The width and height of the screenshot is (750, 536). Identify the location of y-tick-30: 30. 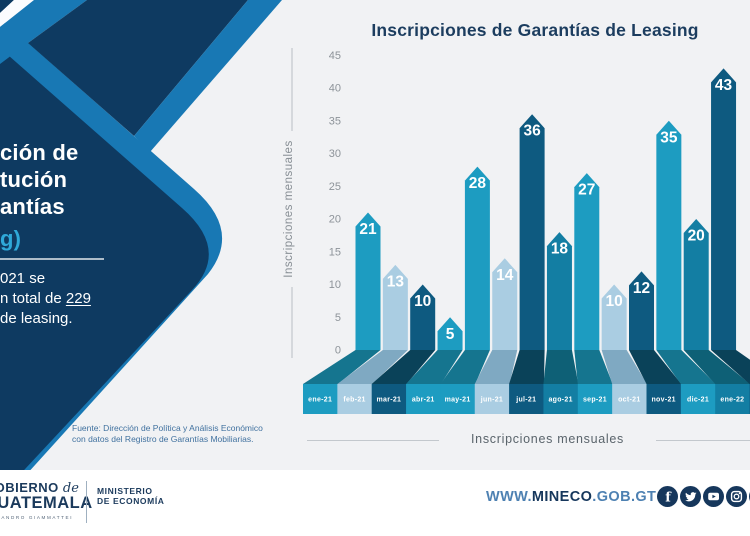
(335, 154).